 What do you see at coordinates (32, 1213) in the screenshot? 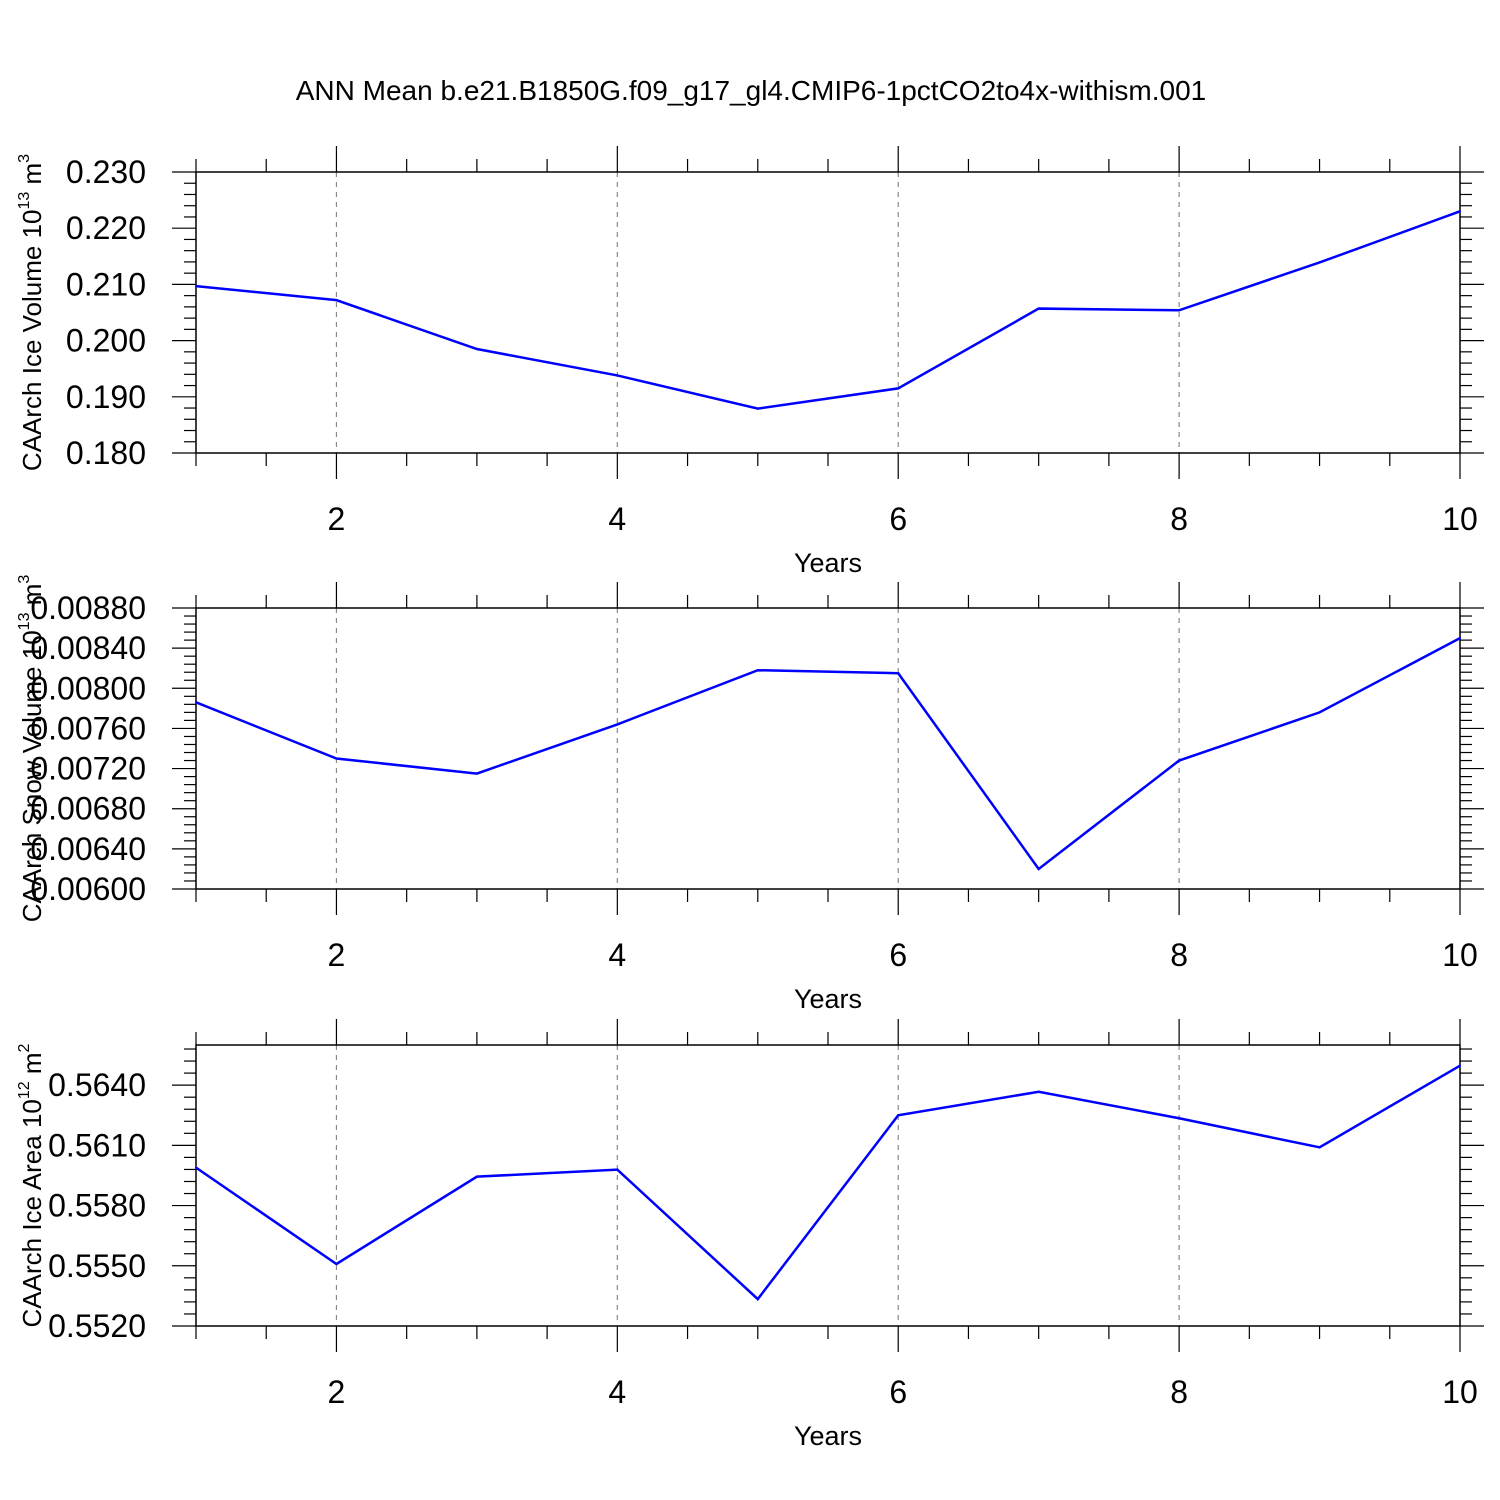
I see `y-axis-label-text: CAArch Ice Area 10` at bounding box center [32, 1213].